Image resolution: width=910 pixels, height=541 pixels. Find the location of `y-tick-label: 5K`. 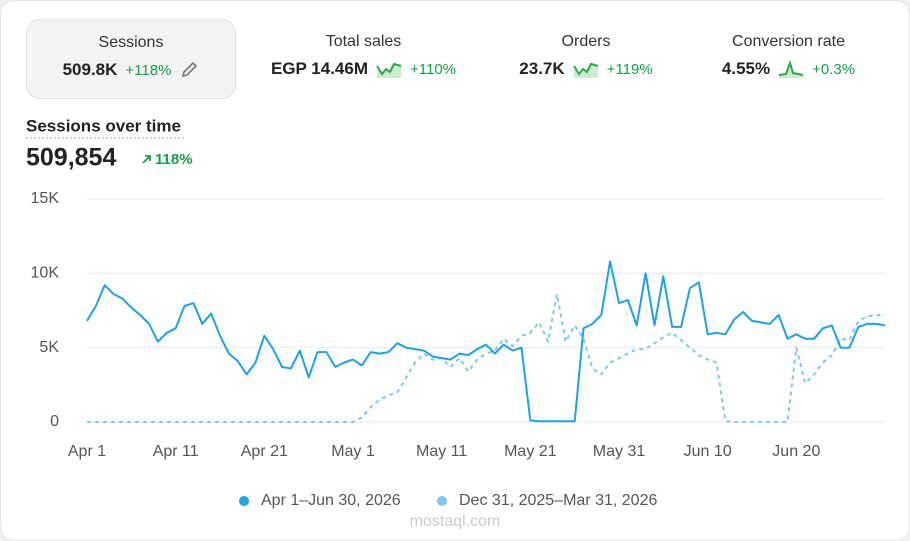

y-tick-label: 5K is located at coordinates (49, 347).